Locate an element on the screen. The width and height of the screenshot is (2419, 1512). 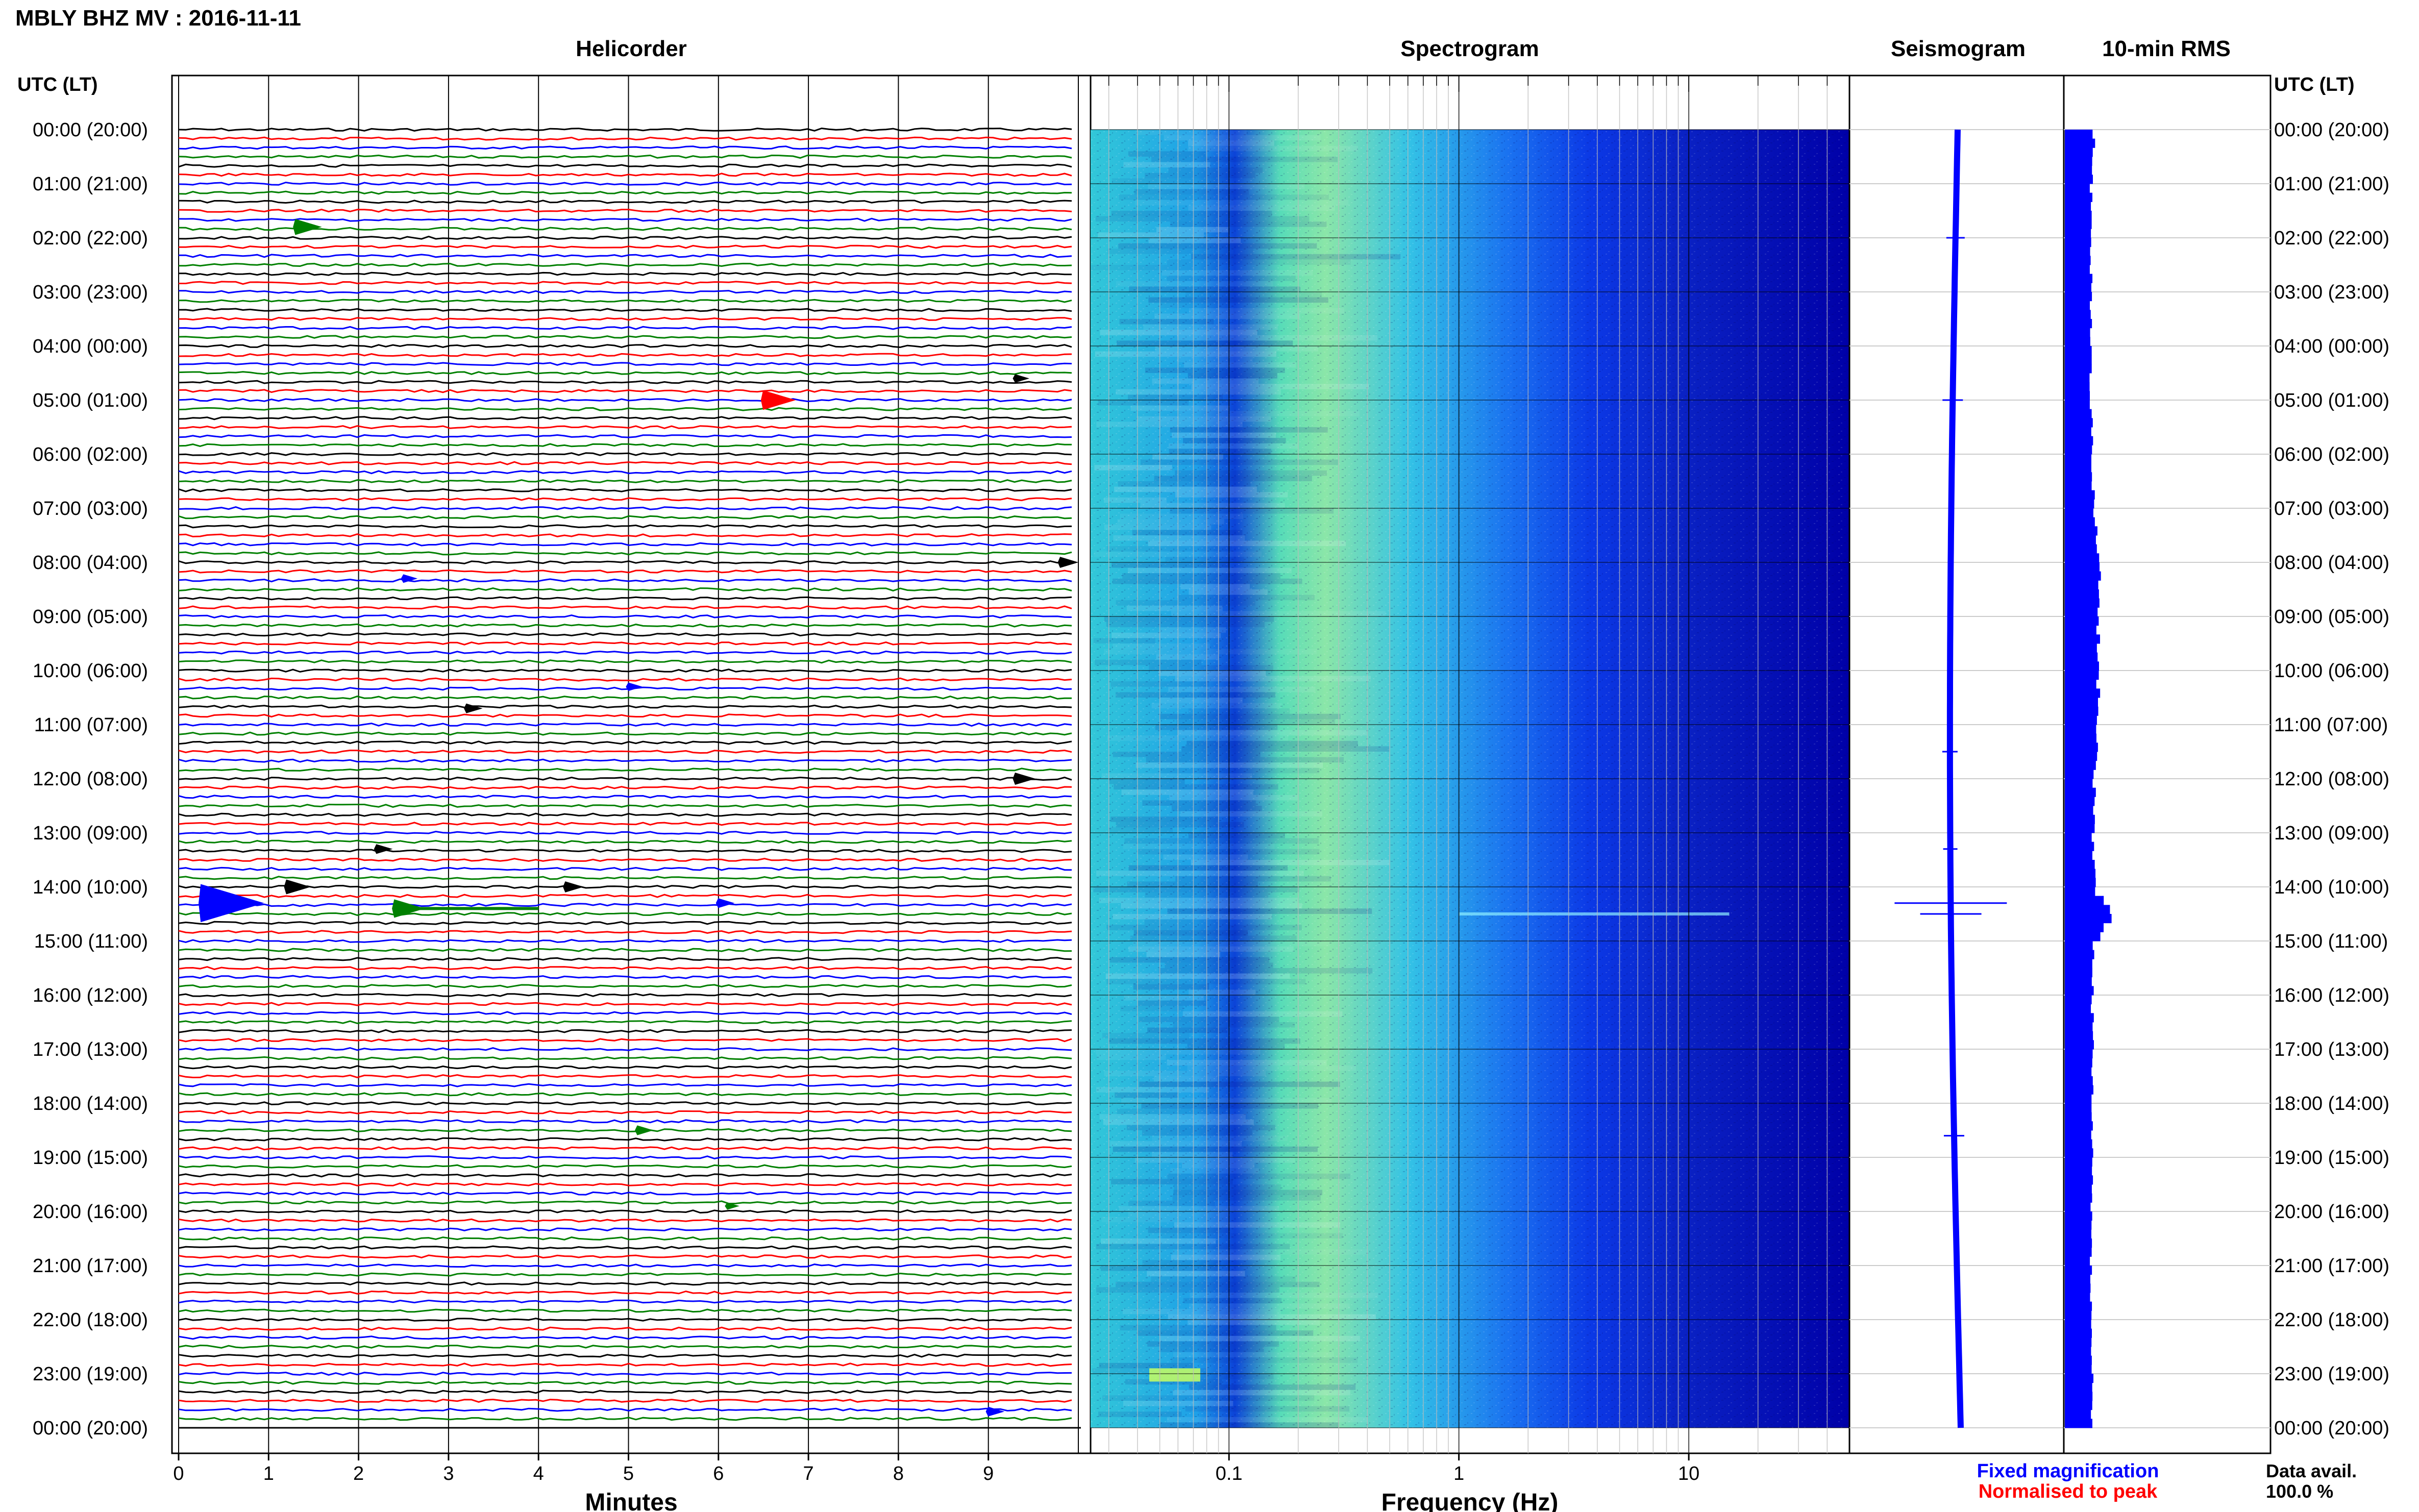
right-hour-label: 05:00 (01:00) is located at coordinates (2331, 400).